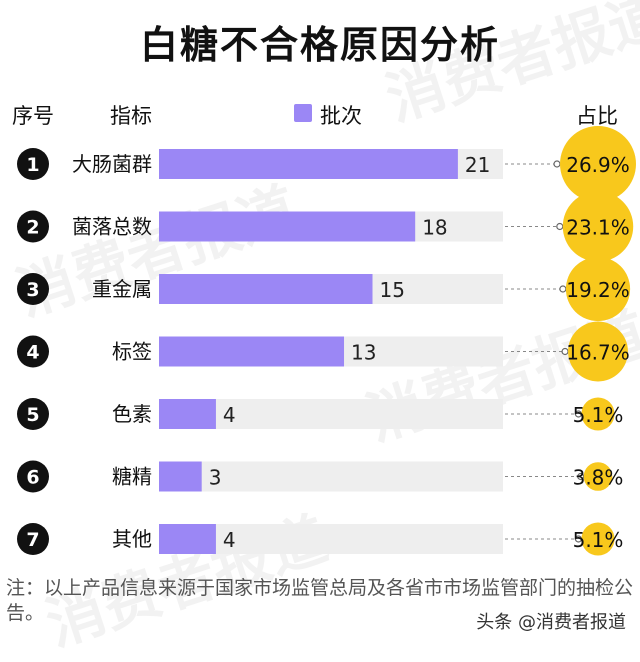 Image resolution: width=640 pixels, height=662 pixels. What do you see at coordinates (341, 116) in the screenshot?
I see `legend-label: 批次` at bounding box center [341, 116].